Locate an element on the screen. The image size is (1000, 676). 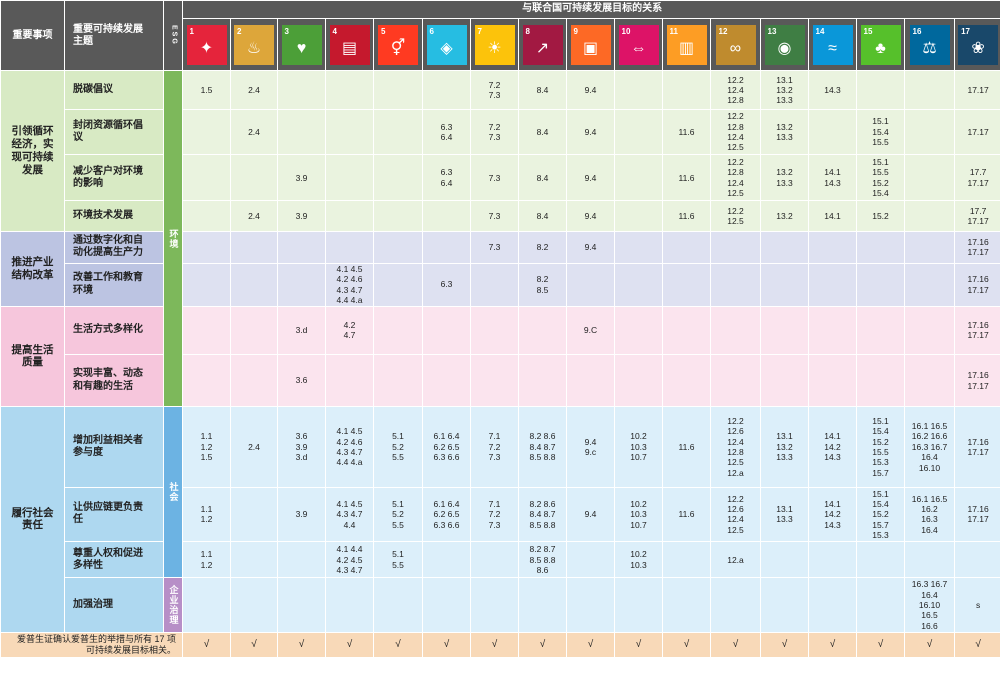
category-label: 引领循环 经济，实 现可持续 发展 is located at coordinates (32, 151).